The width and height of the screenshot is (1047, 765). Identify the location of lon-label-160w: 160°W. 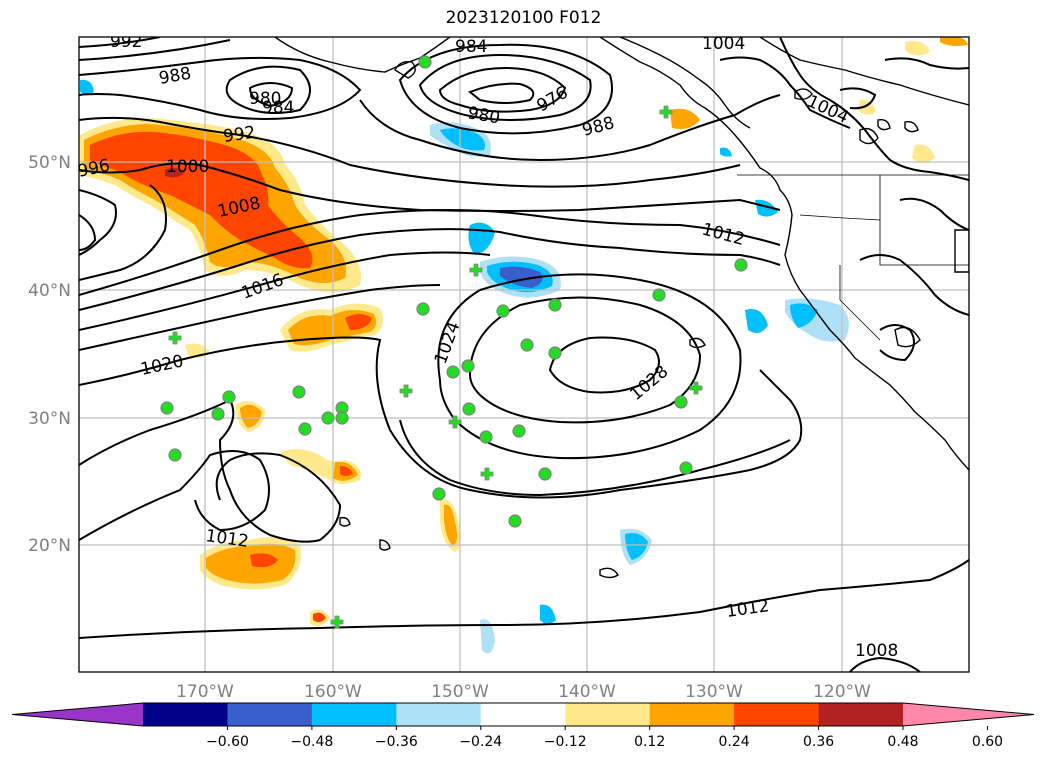
(333, 692).